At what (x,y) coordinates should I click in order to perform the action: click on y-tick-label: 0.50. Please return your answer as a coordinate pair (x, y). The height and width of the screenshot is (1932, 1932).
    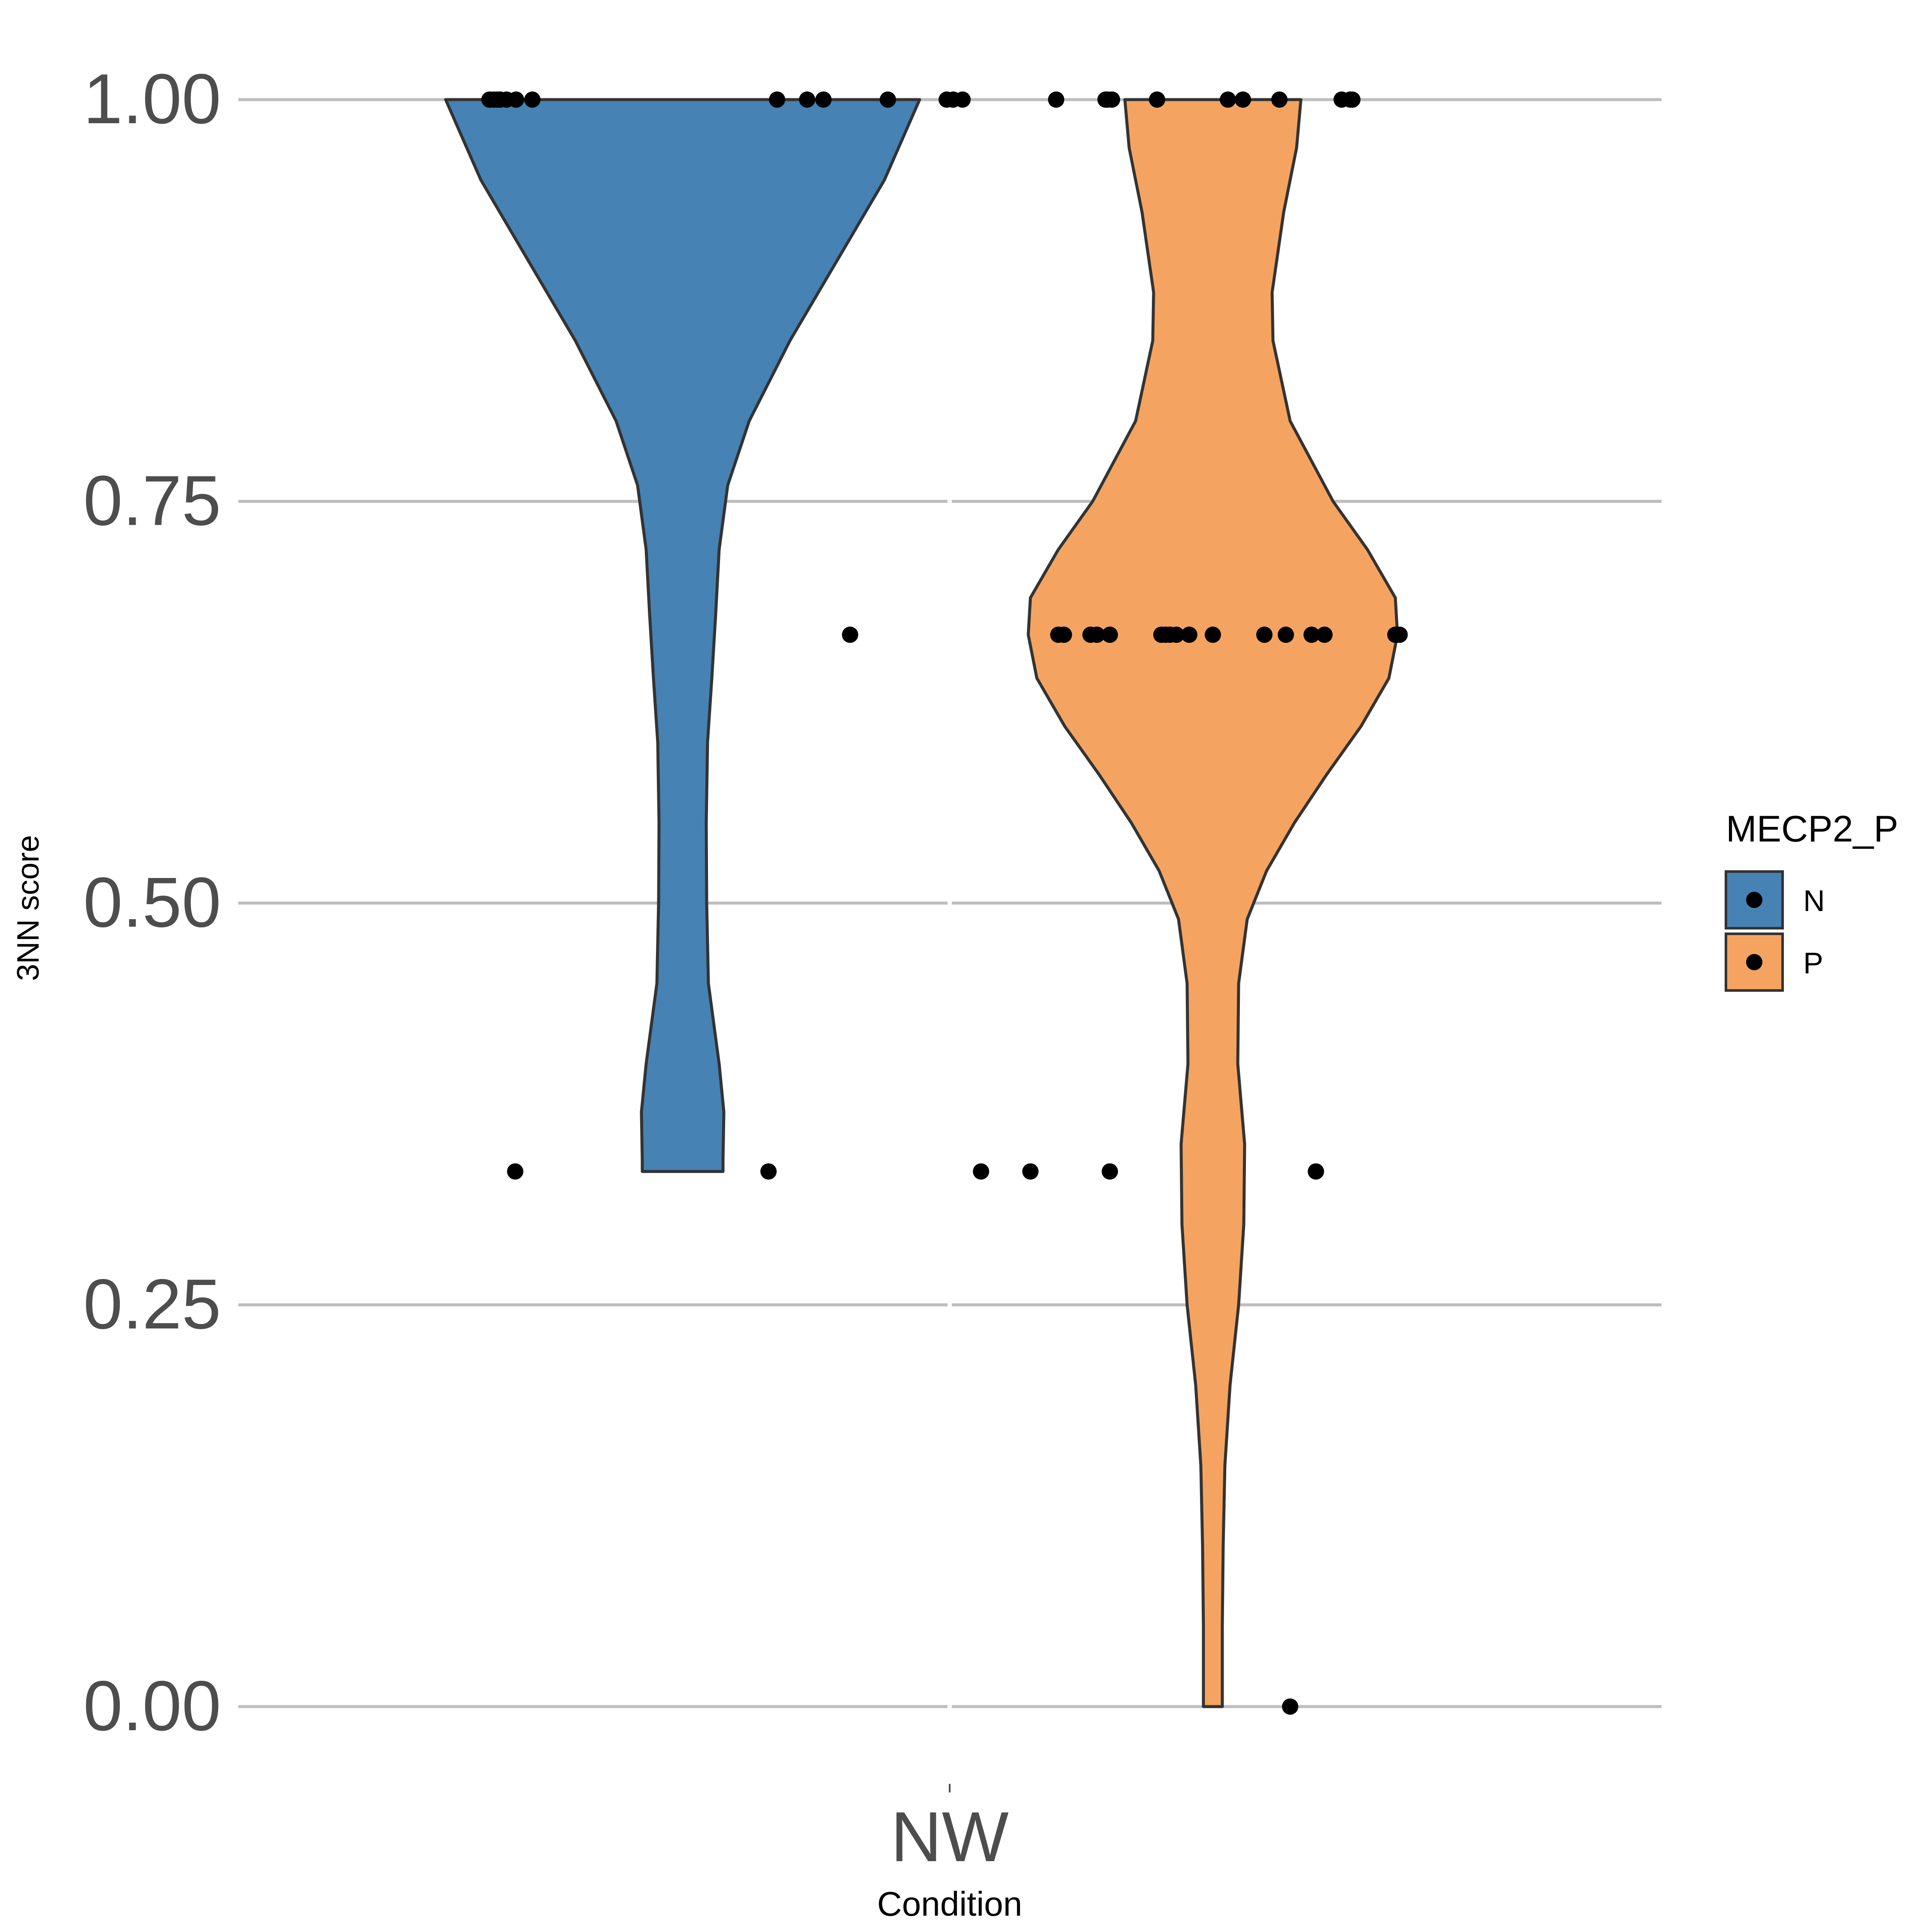
    Looking at the image, I should click on (152, 903).